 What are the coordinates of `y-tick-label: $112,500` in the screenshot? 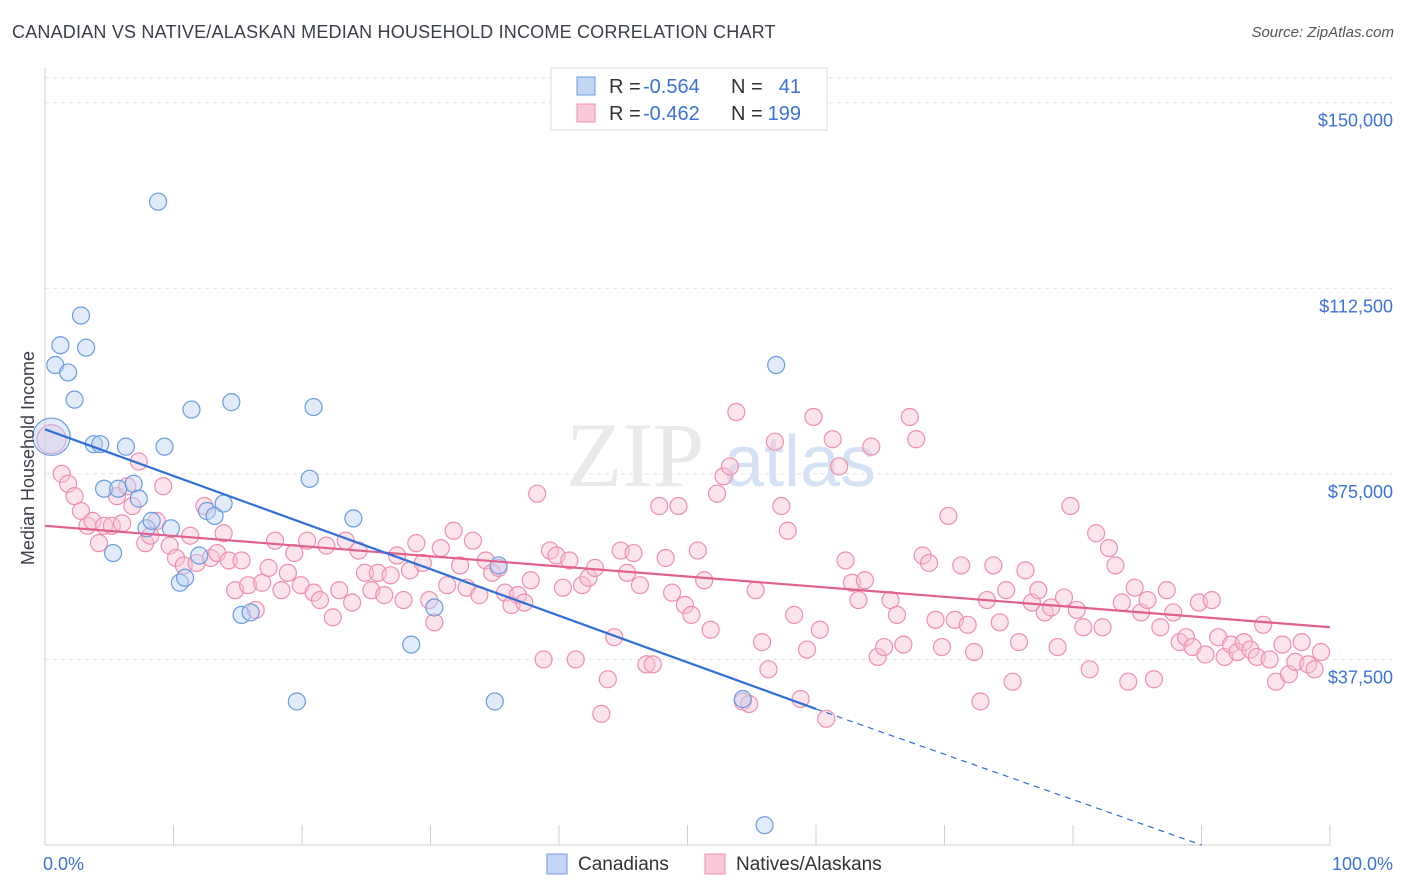 It's located at (1356, 306).